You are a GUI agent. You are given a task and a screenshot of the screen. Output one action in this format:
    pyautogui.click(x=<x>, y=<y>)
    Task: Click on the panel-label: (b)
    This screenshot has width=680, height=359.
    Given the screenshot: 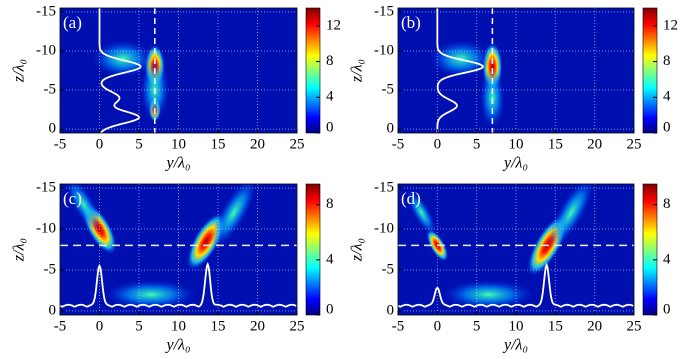 What is the action you would take?
    pyautogui.click(x=411, y=22)
    